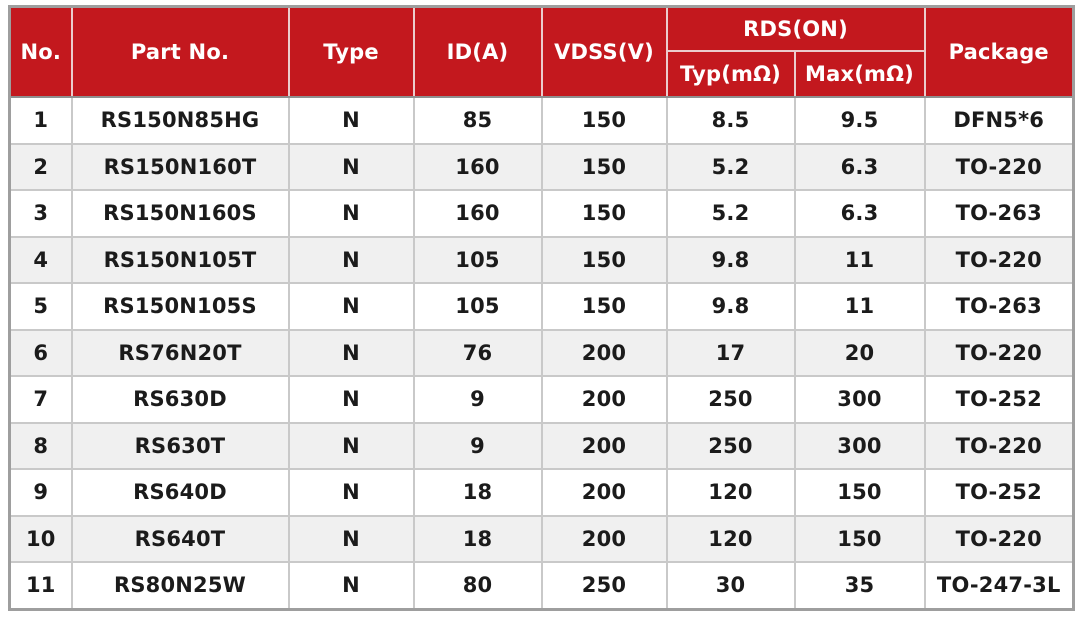 The image size is (1080, 622). Describe the element at coordinates (180, 213) in the screenshot. I see `cell-part-no: RS150N160S` at that location.